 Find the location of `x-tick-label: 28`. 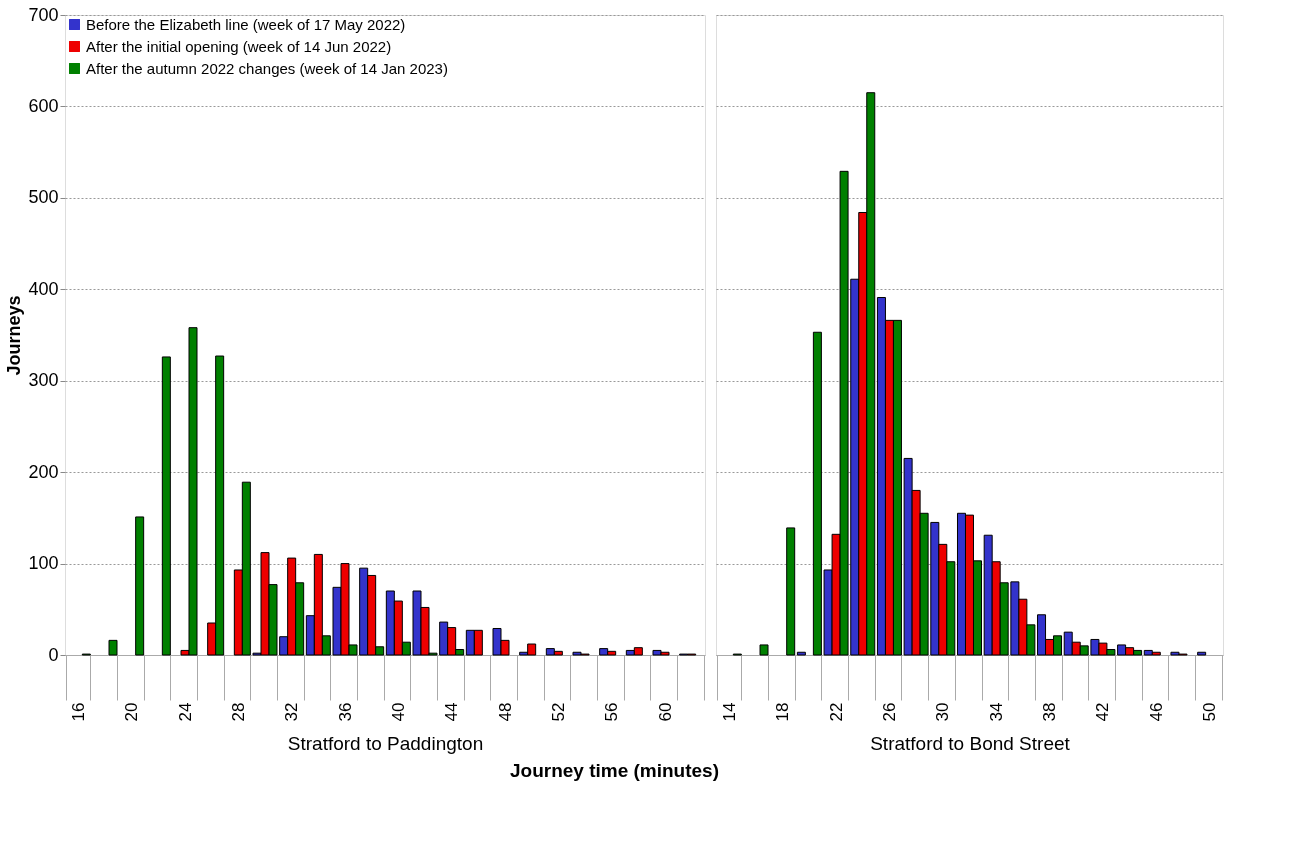

x-tick-label: 28 is located at coordinates (238, 712).